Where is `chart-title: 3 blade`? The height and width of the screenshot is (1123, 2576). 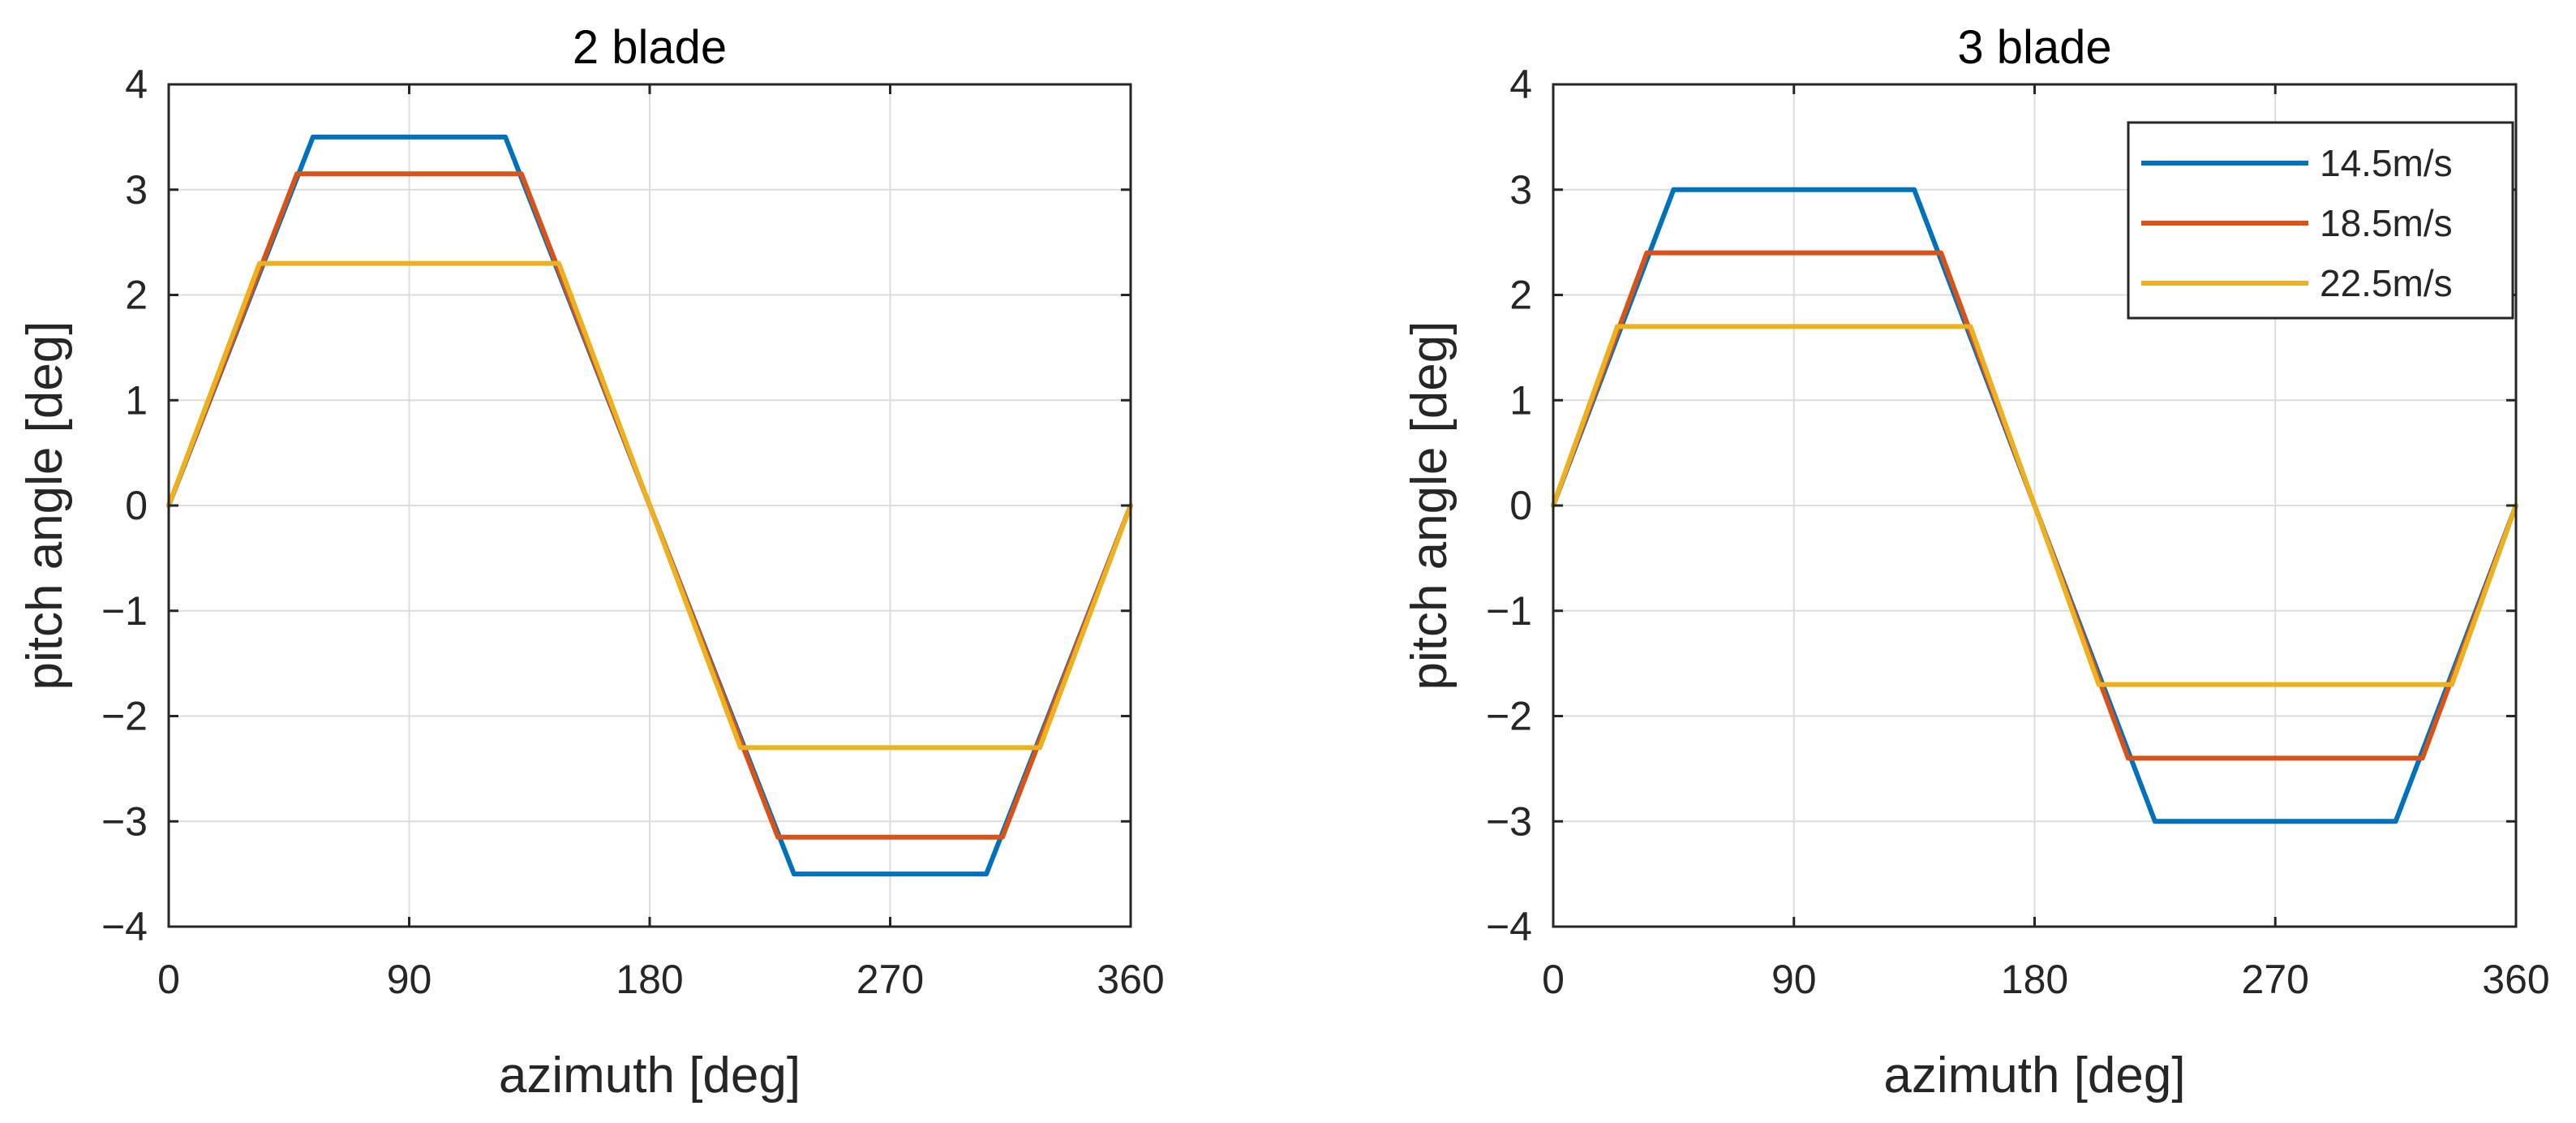
chart-title: 3 blade is located at coordinates (2034, 47).